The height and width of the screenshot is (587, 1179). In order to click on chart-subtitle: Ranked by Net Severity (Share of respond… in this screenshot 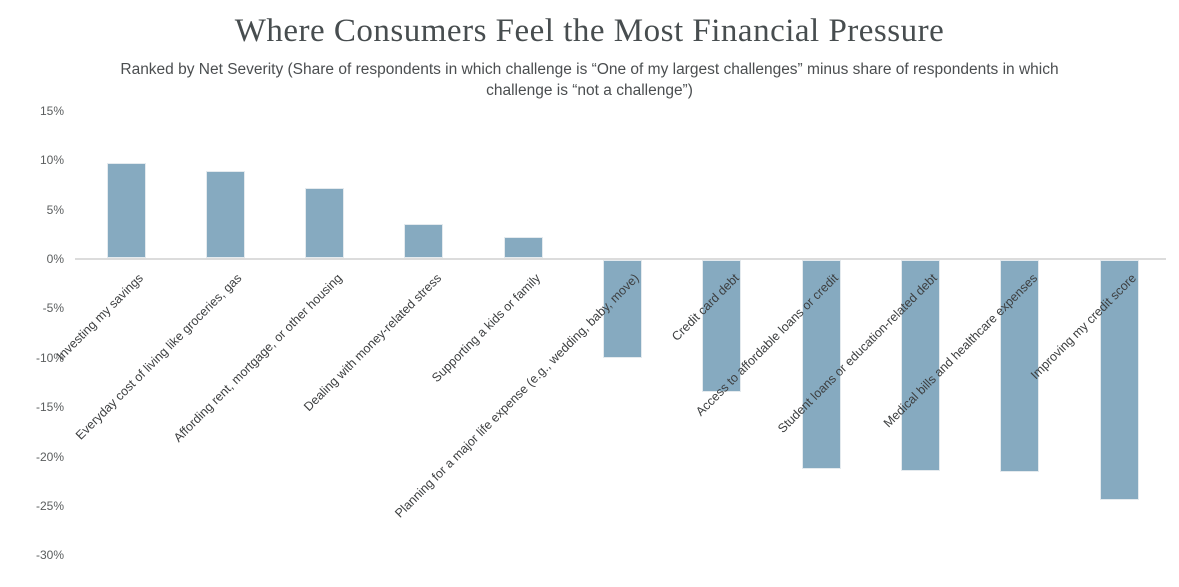, I will do `click(589, 80)`.